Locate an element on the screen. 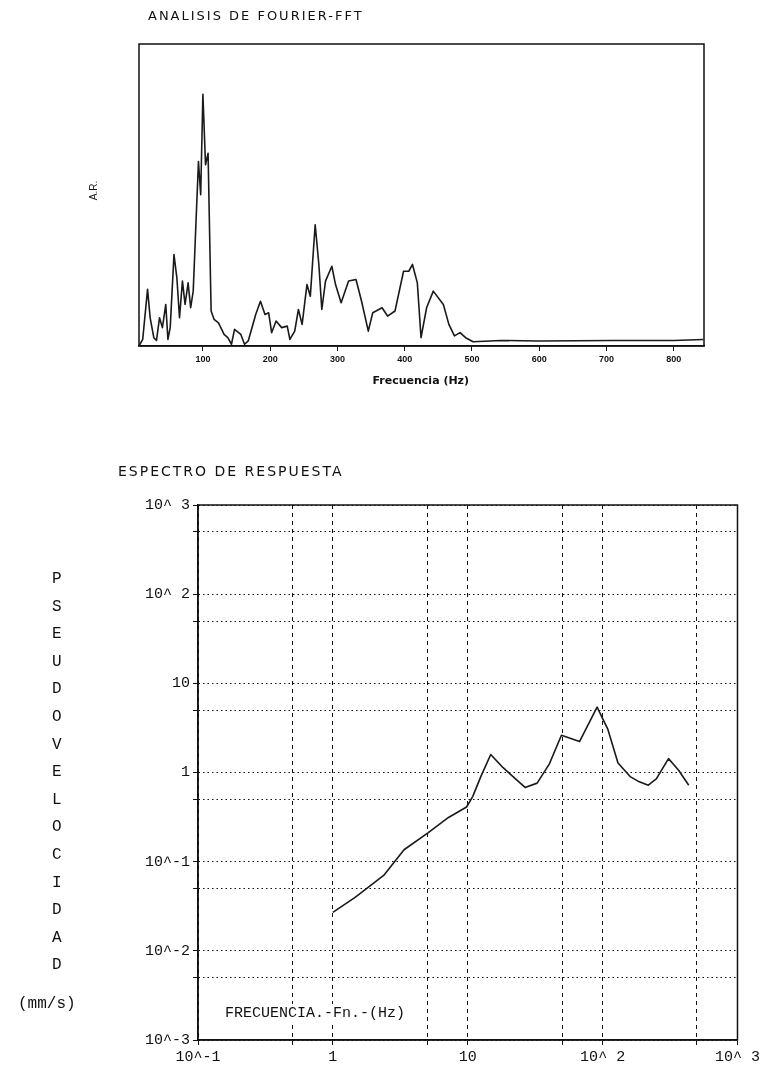 The height and width of the screenshot is (1071, 763). x-tick-label: 200 is located at coordinates (270, 358).